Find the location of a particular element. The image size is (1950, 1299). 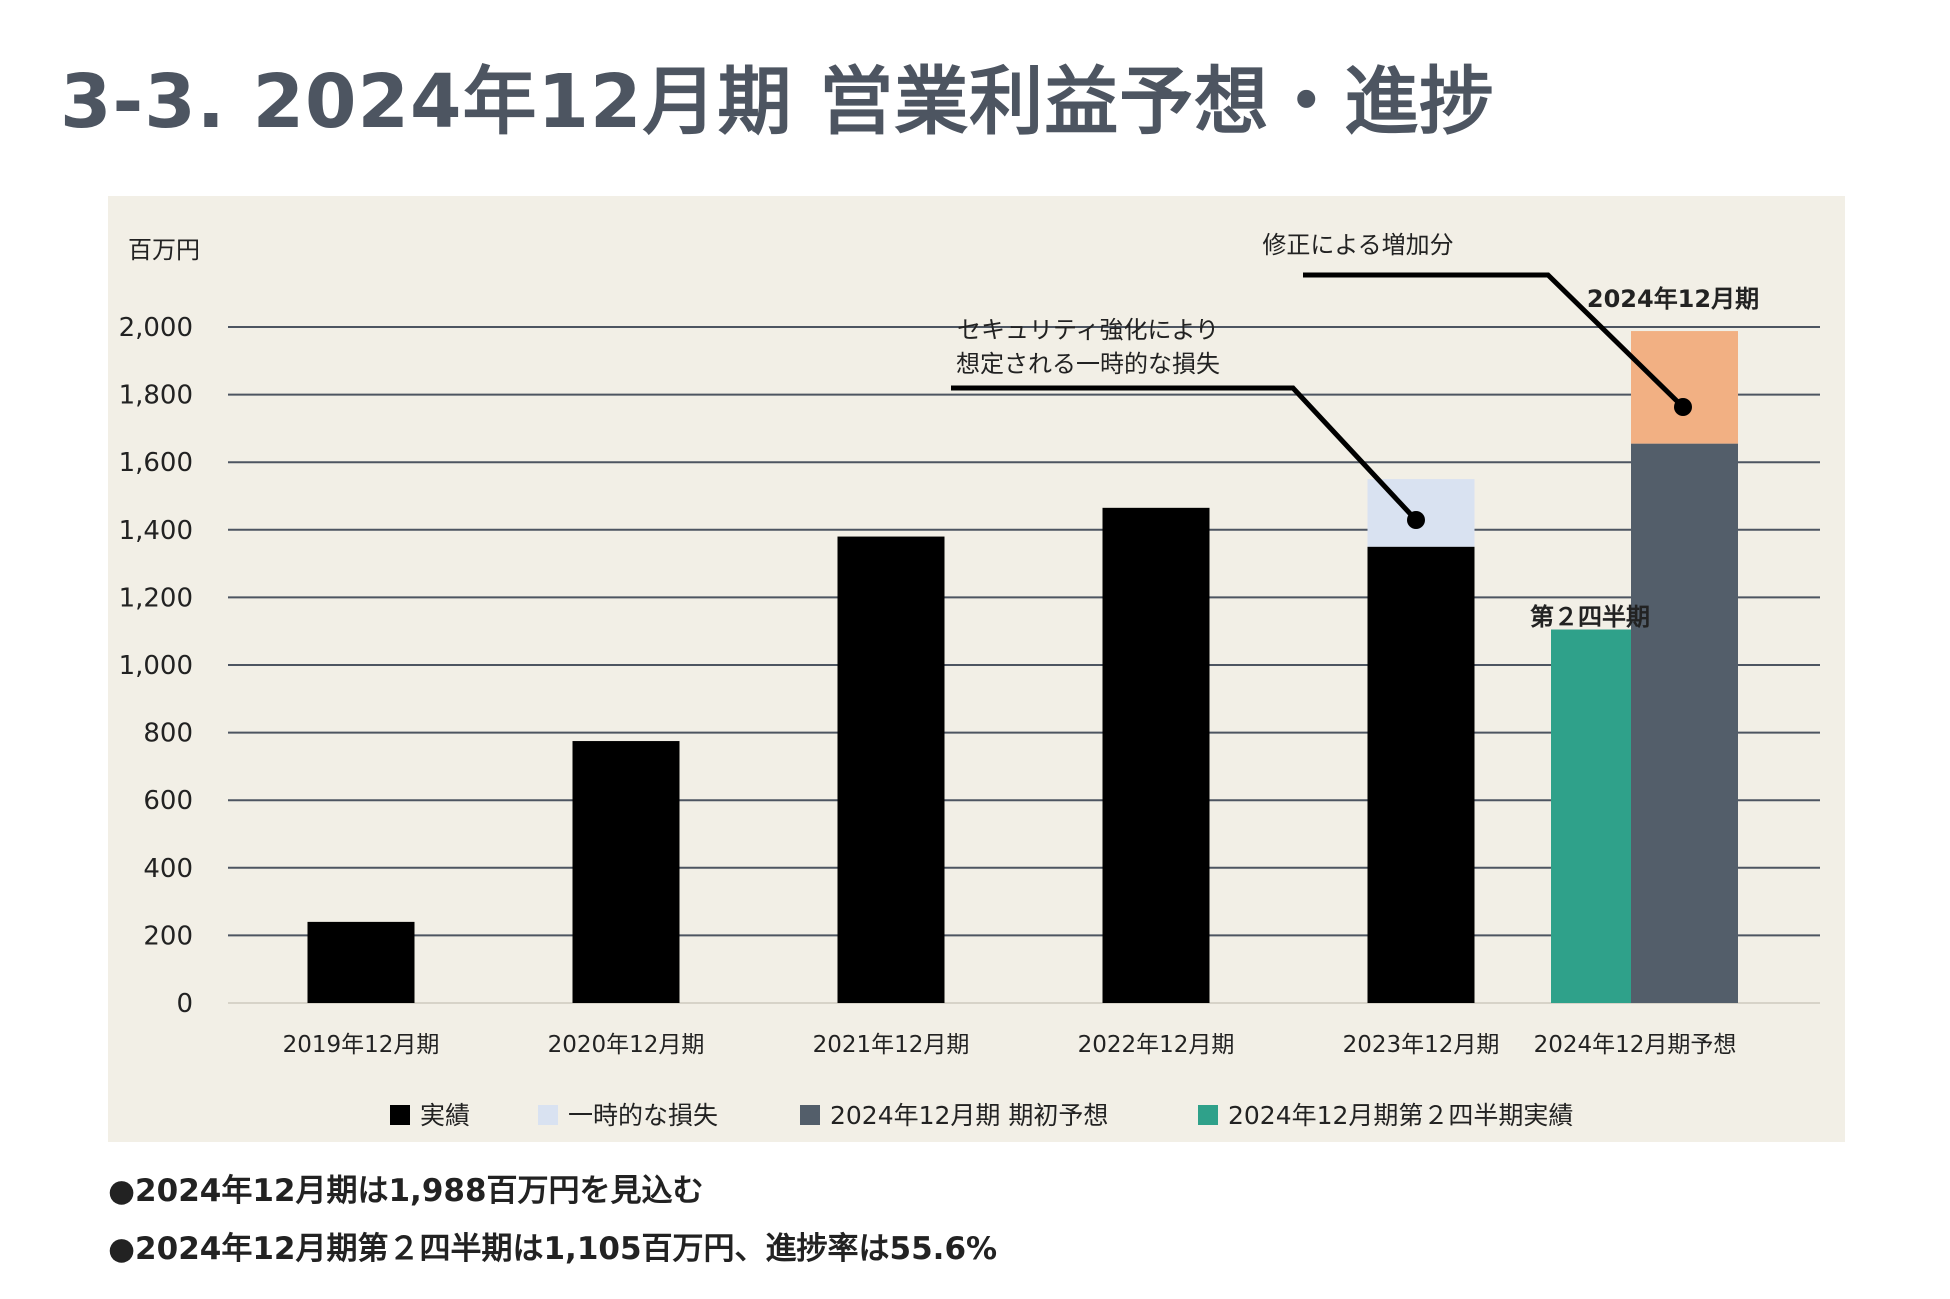

bullet-progress: ●2024年12月期第２四半期は1,105百万円、進捗率は55.6% is located at coordinates (553, 1249).